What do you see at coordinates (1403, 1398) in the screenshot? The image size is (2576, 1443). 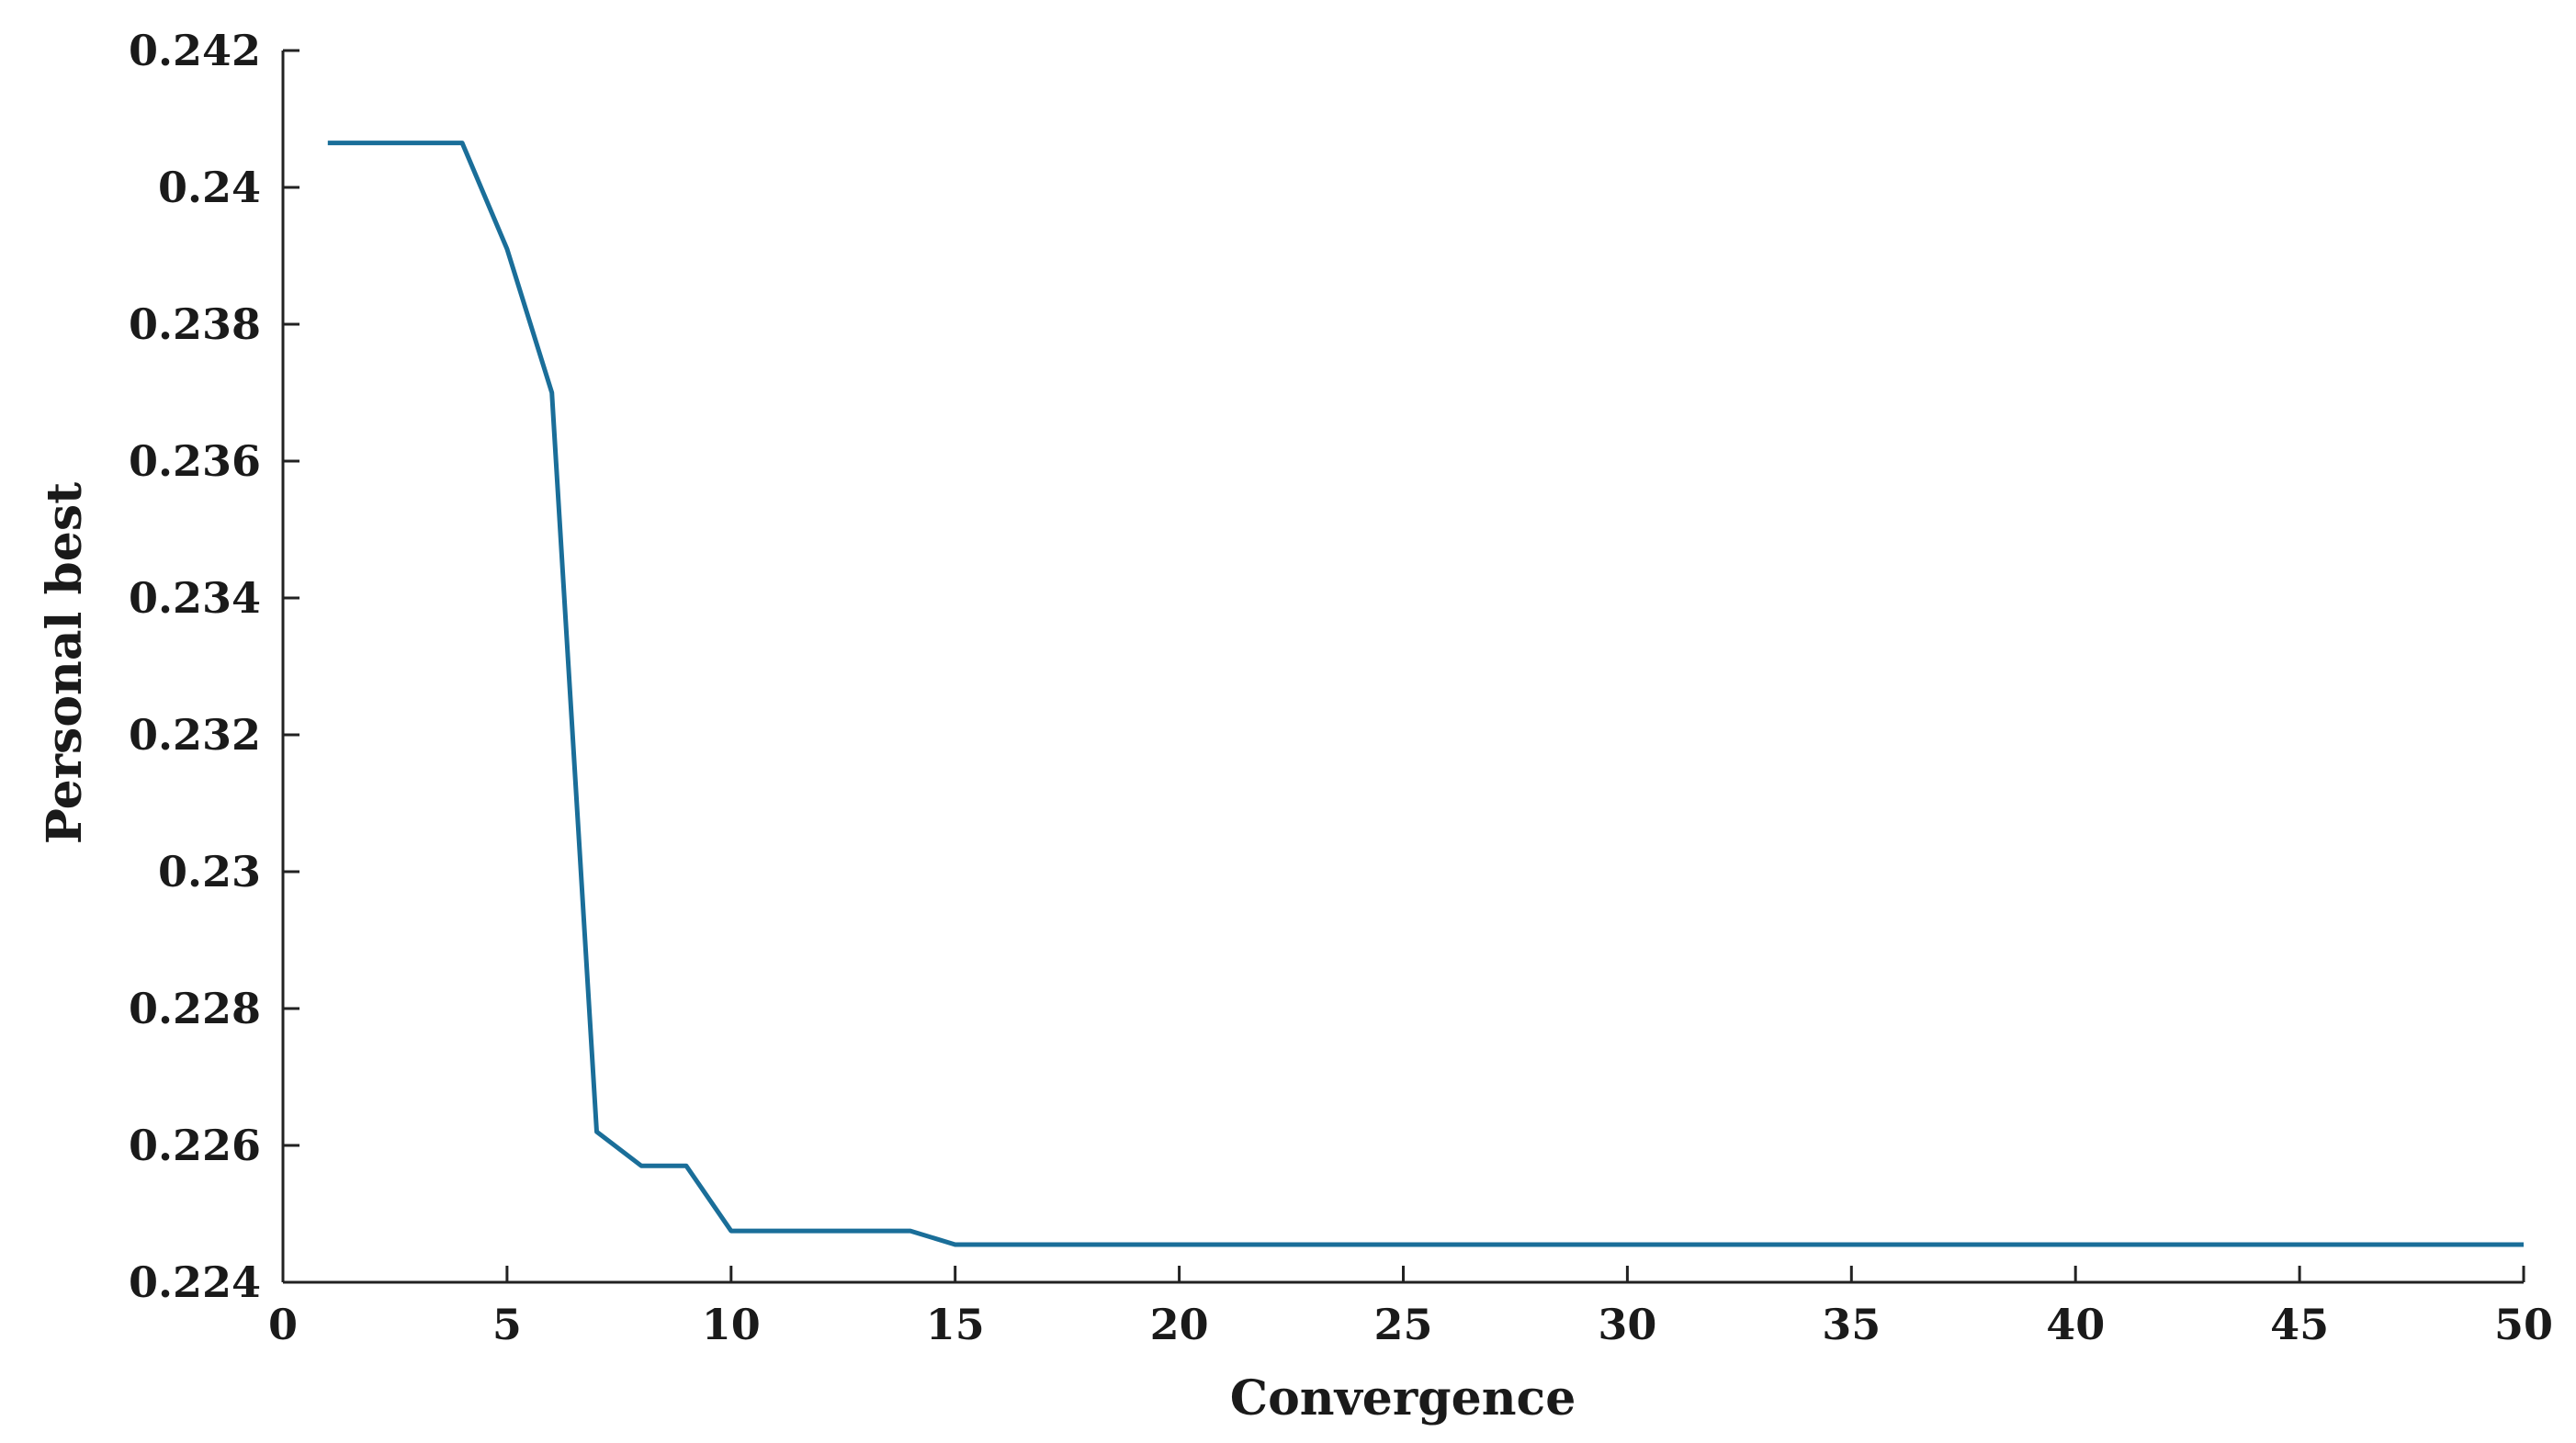 I see `x-axis-title: Convergence` at bounding box center [1403, 1398].